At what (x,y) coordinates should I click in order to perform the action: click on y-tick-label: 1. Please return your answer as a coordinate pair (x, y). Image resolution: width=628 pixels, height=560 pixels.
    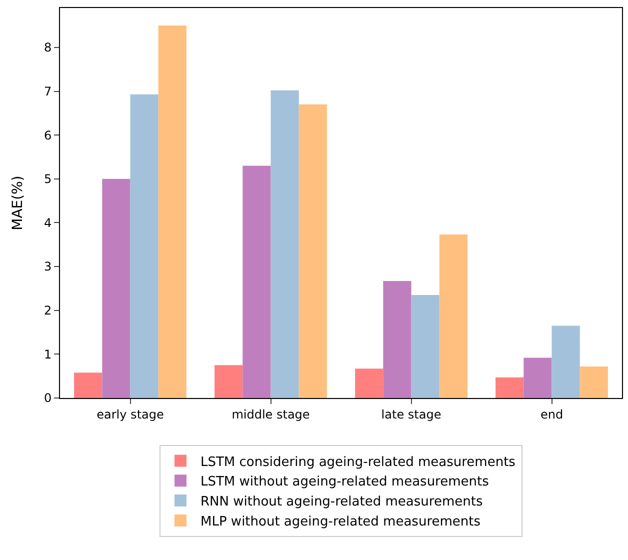
    Looking at the image, I should click on (48, 354).